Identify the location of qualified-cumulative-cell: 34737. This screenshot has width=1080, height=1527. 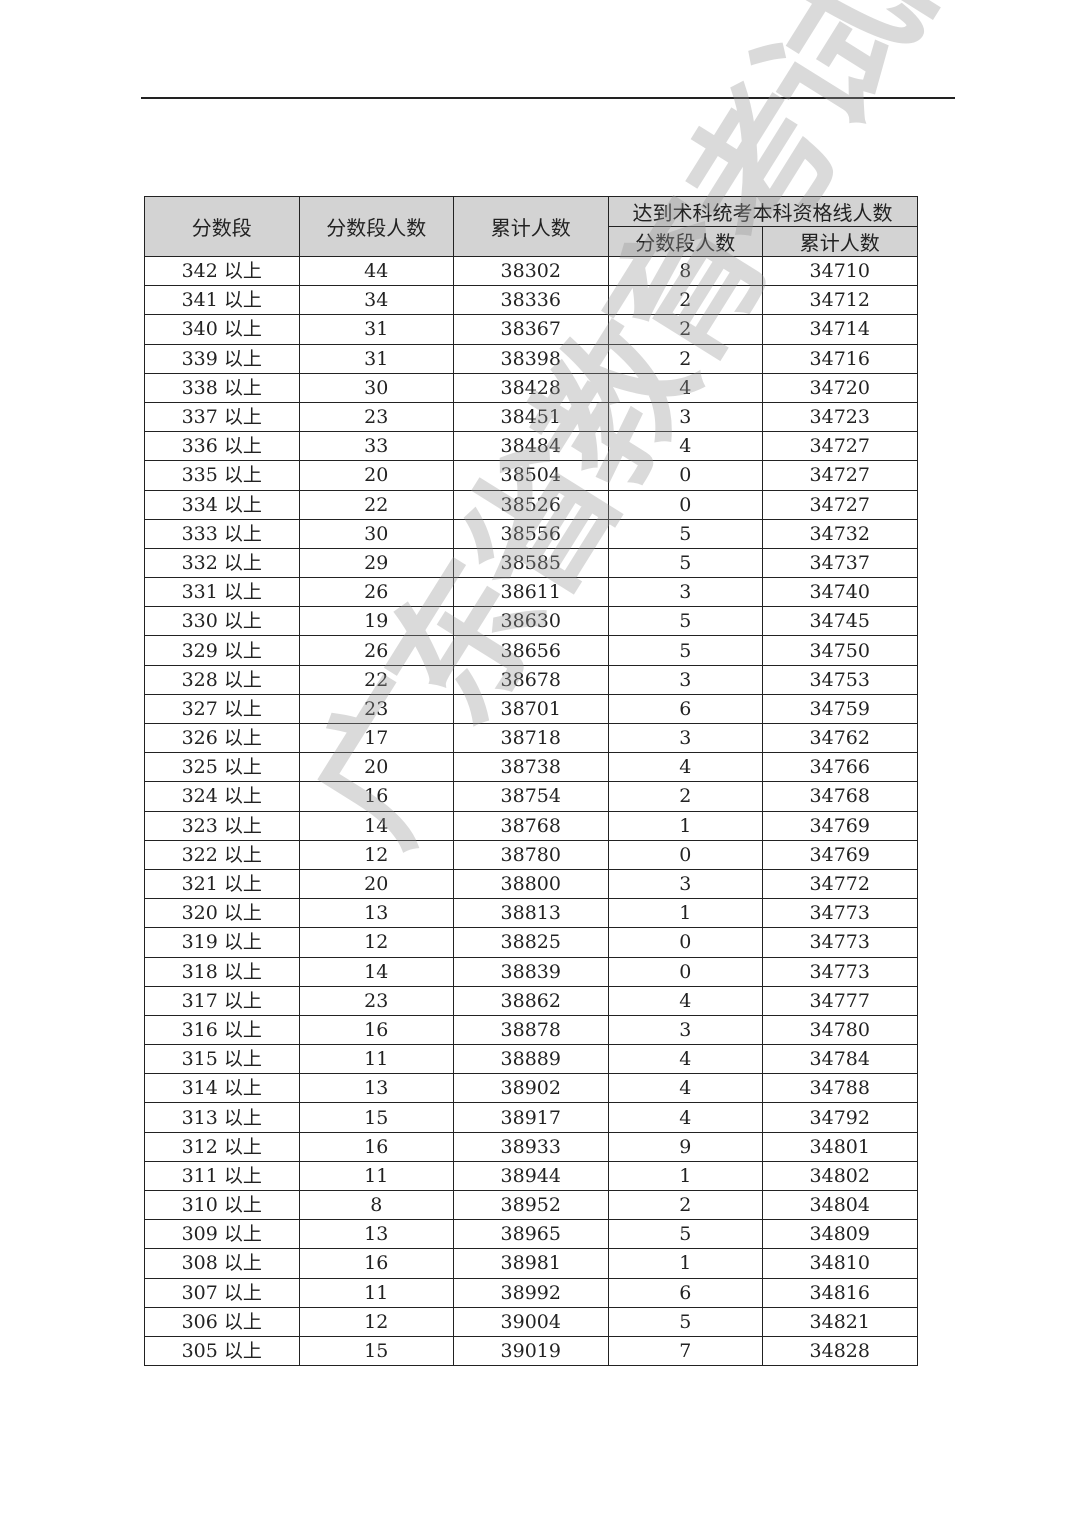
(840, 563).